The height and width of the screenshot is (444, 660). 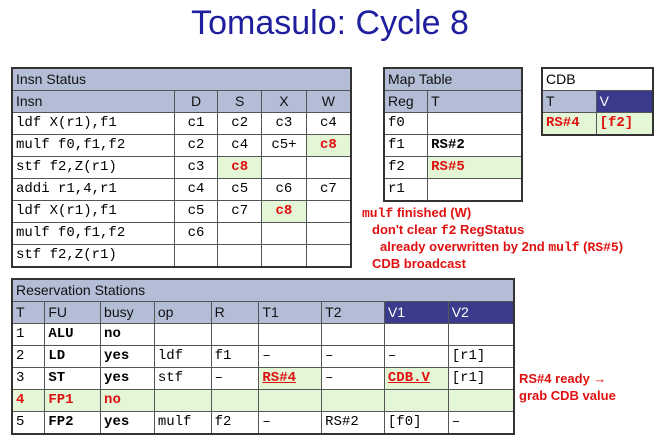 I want to click on reg-header: Reg, so click(x=406, y=101).